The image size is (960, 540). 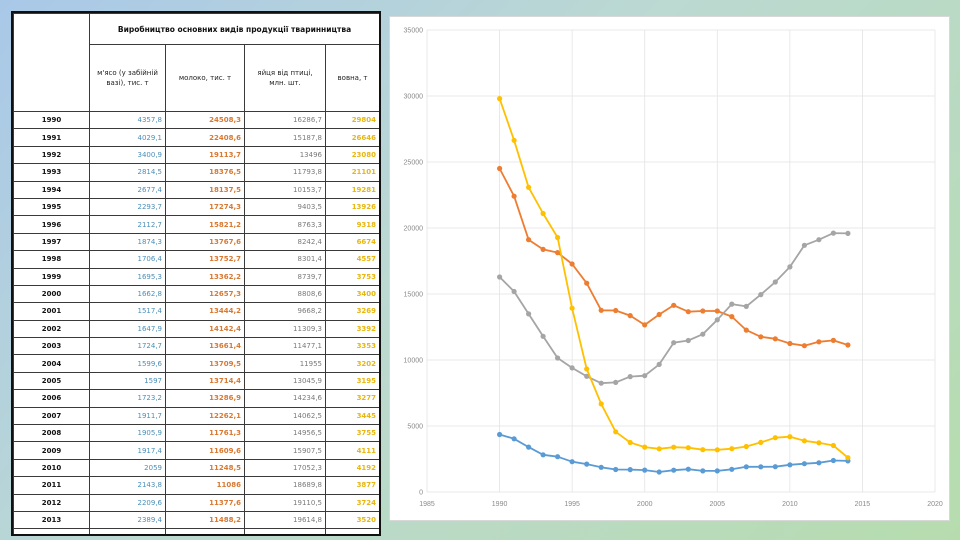 I want to click on table-row: 2010 2059 11248,5 17052,3 4192, so click(x=196, y=468).